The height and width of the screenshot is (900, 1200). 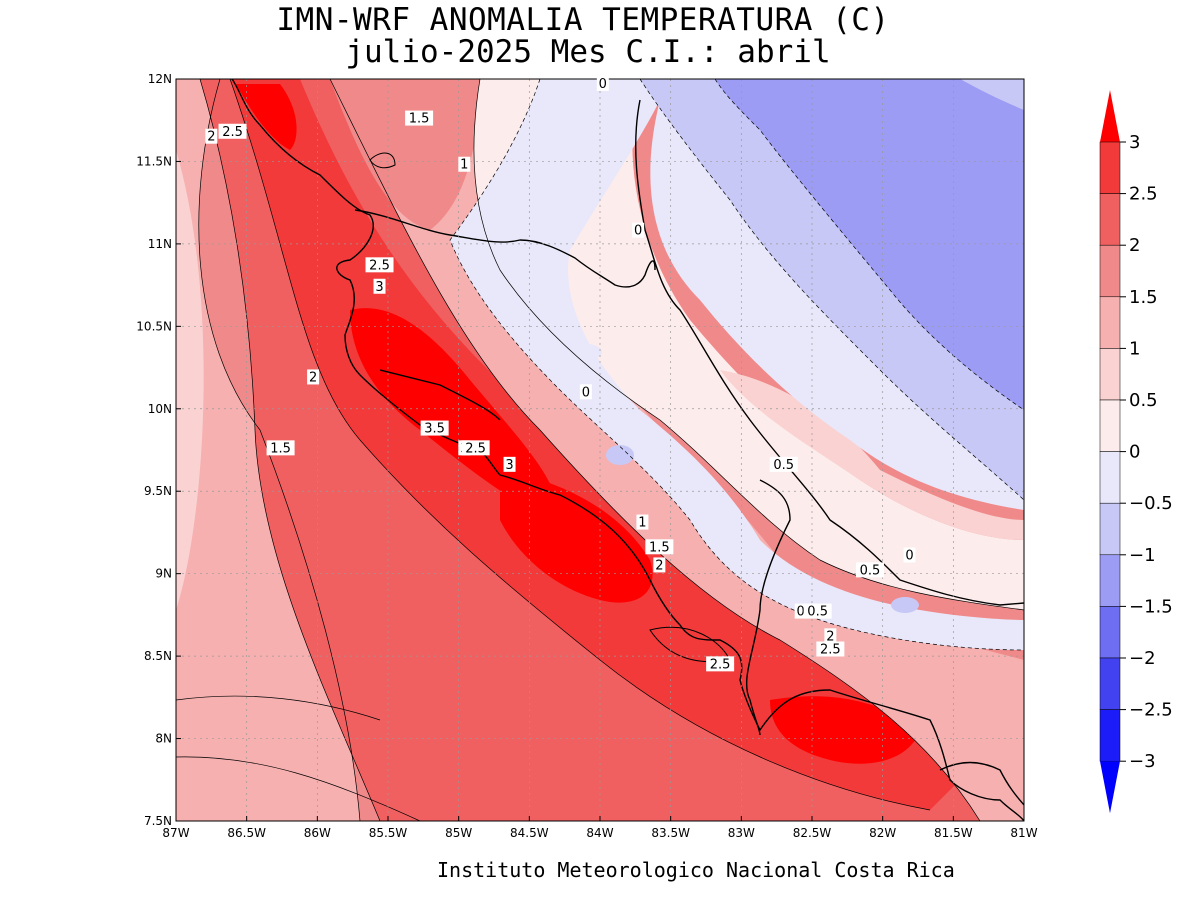 I want to click on colorbar-level-label: 0, so click(x=1134, y=452).